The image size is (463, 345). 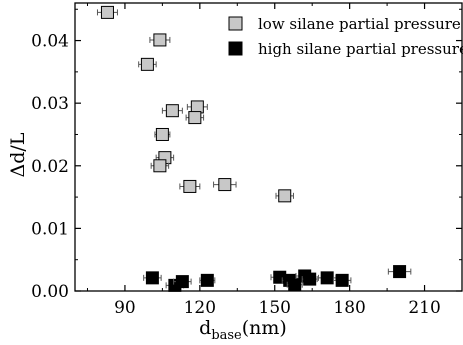 I want to click on y-tick-label: 0.01, so click(x=50, y=229).